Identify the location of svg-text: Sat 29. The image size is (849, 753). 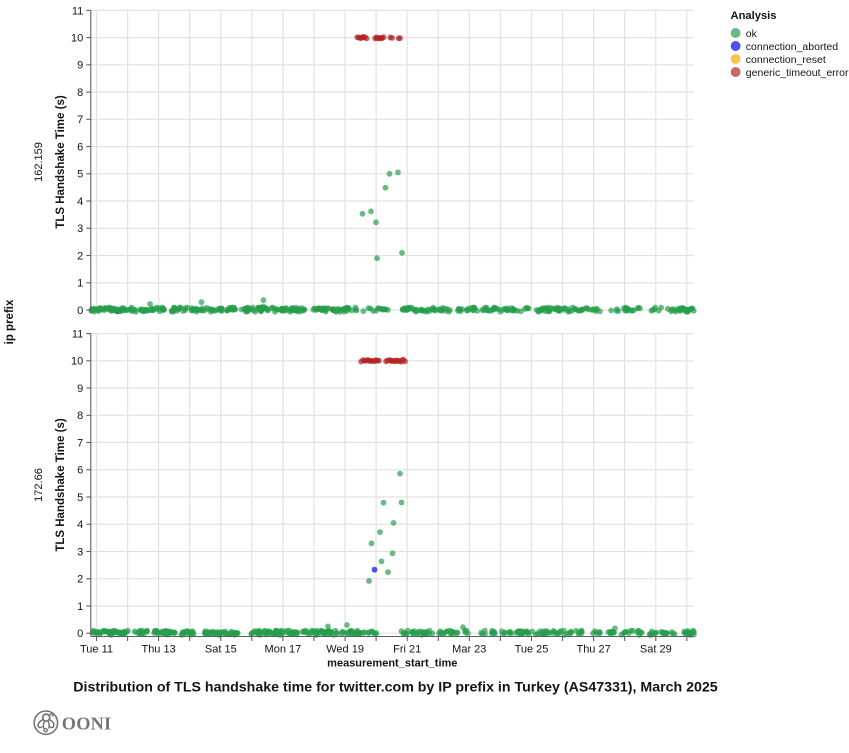
(656, 650).